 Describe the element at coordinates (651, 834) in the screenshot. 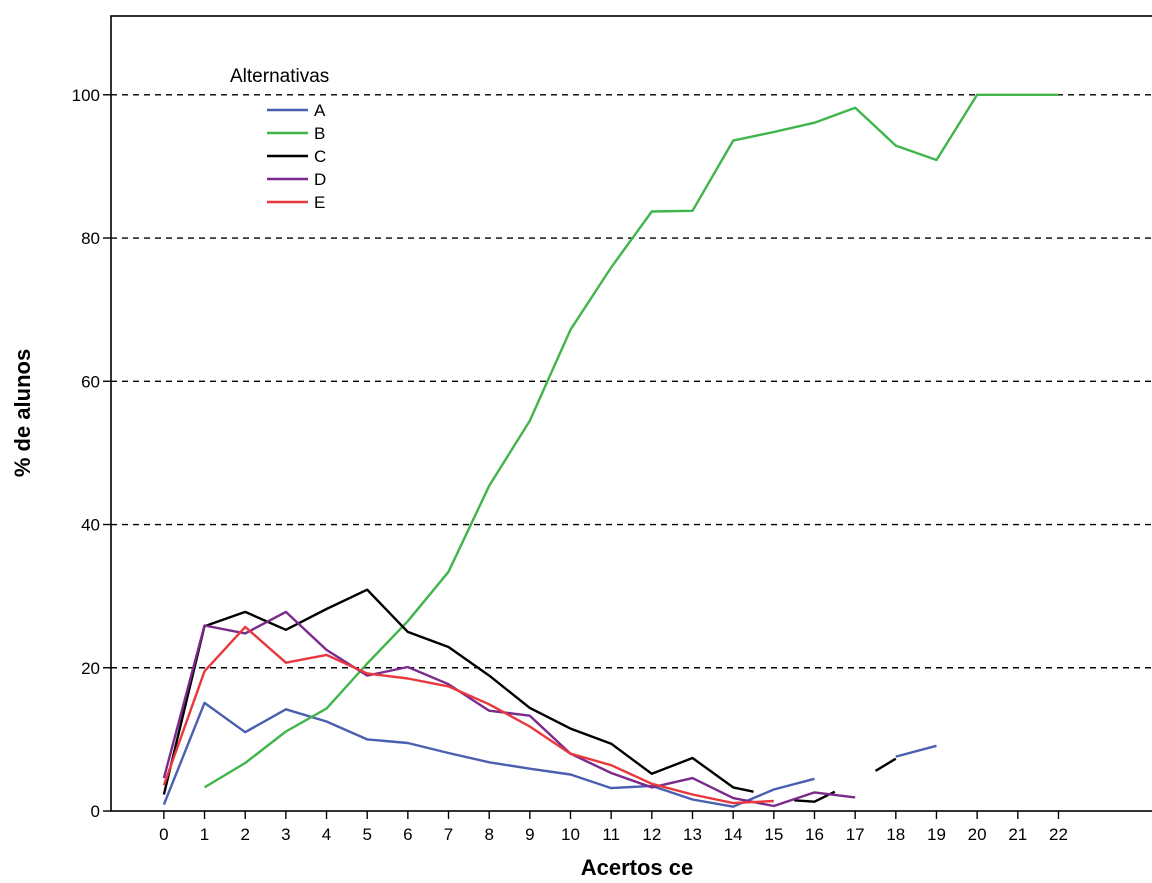

I see `x-tick-label-12: 12` at that location.